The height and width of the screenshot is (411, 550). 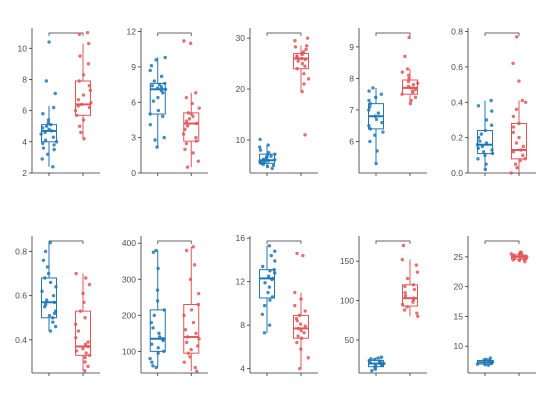 What do you see at coordinates (393, 242) in the screenshot?
I see `significance-bracket` at bounding box center [393, 242].